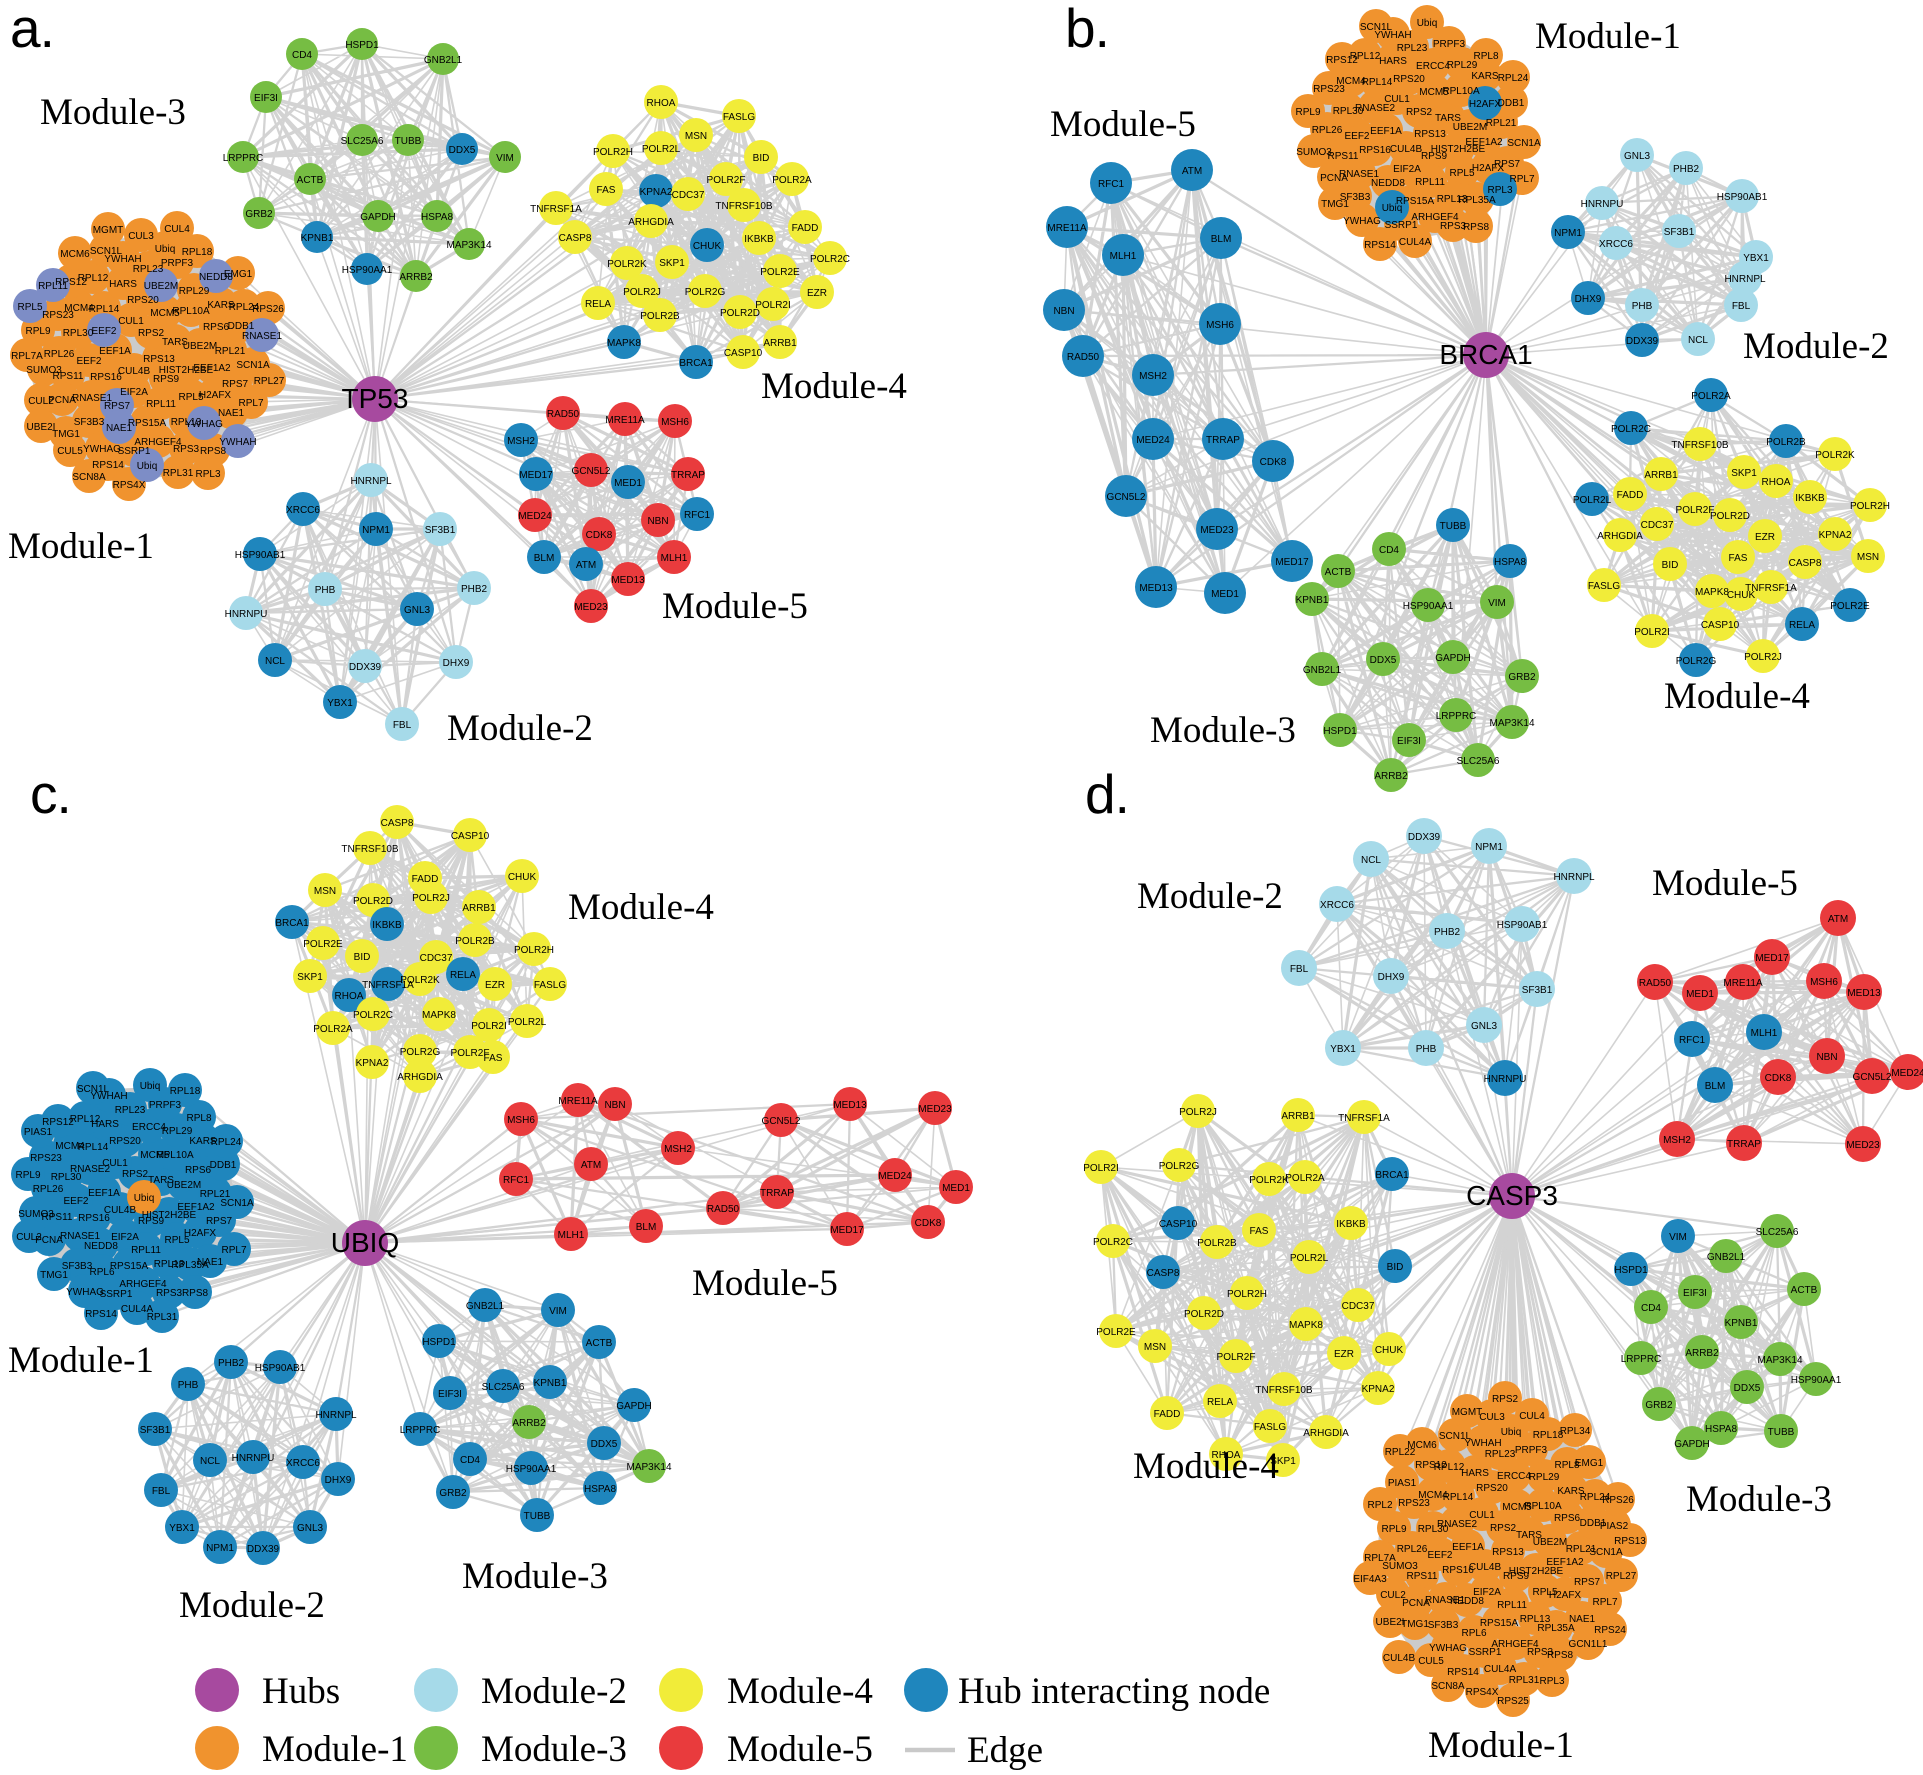 The image size is (1923, 1775). Describe the element at coordinates (1725, 883) in the screenshot. I see `svg-text: Module-5` at that location.